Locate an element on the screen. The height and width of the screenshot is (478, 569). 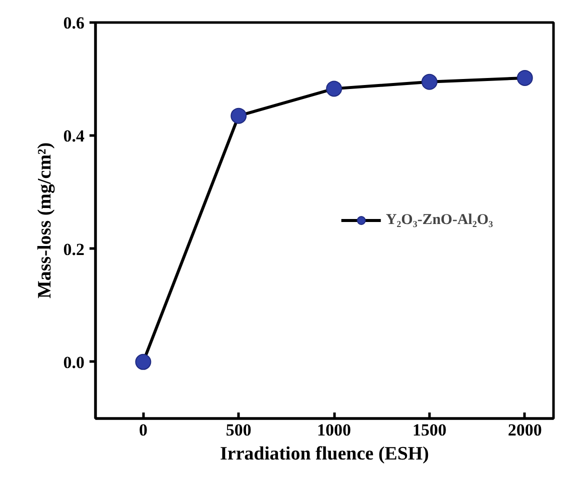
x-tick-label: 0 is located at coordinates (143, 430).